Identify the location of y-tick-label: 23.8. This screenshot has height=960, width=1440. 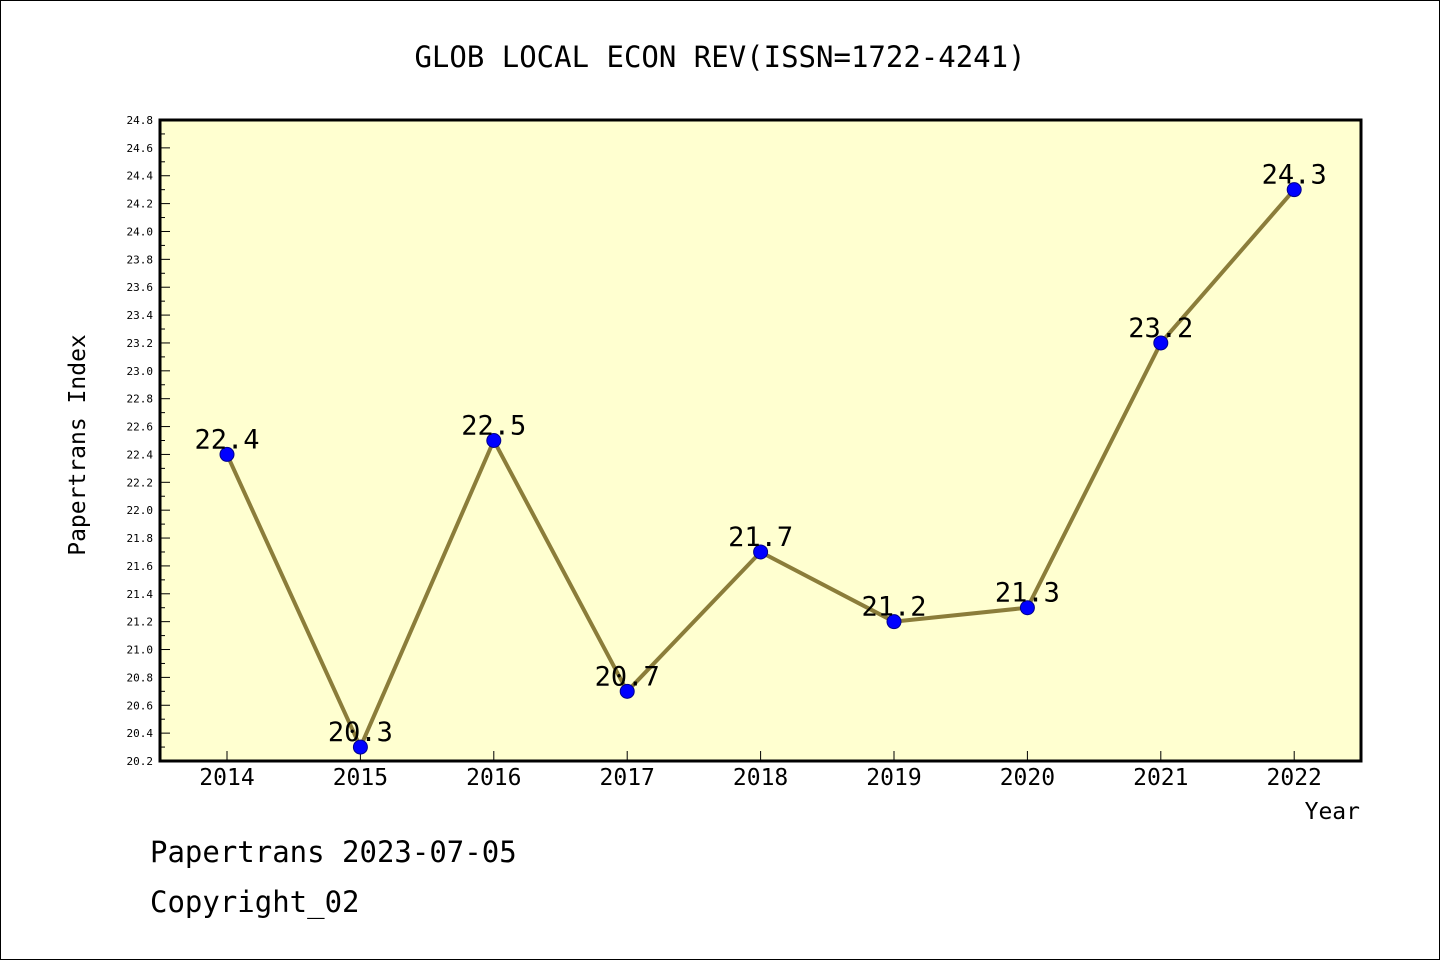
(140, 259).